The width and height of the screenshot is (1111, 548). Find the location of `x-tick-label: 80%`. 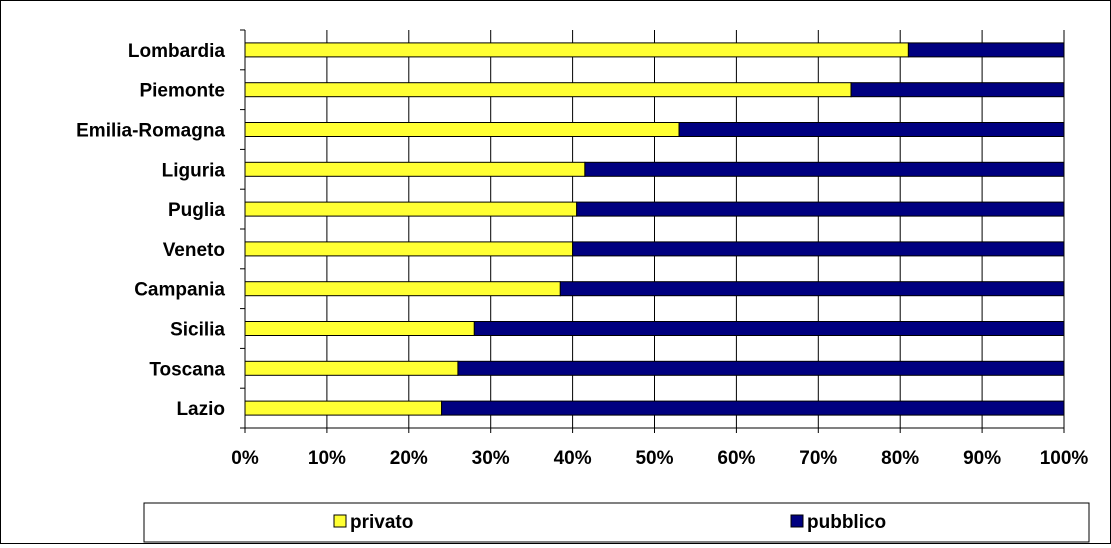

x-tick-label: 80% is located at coordinates (900, 458).